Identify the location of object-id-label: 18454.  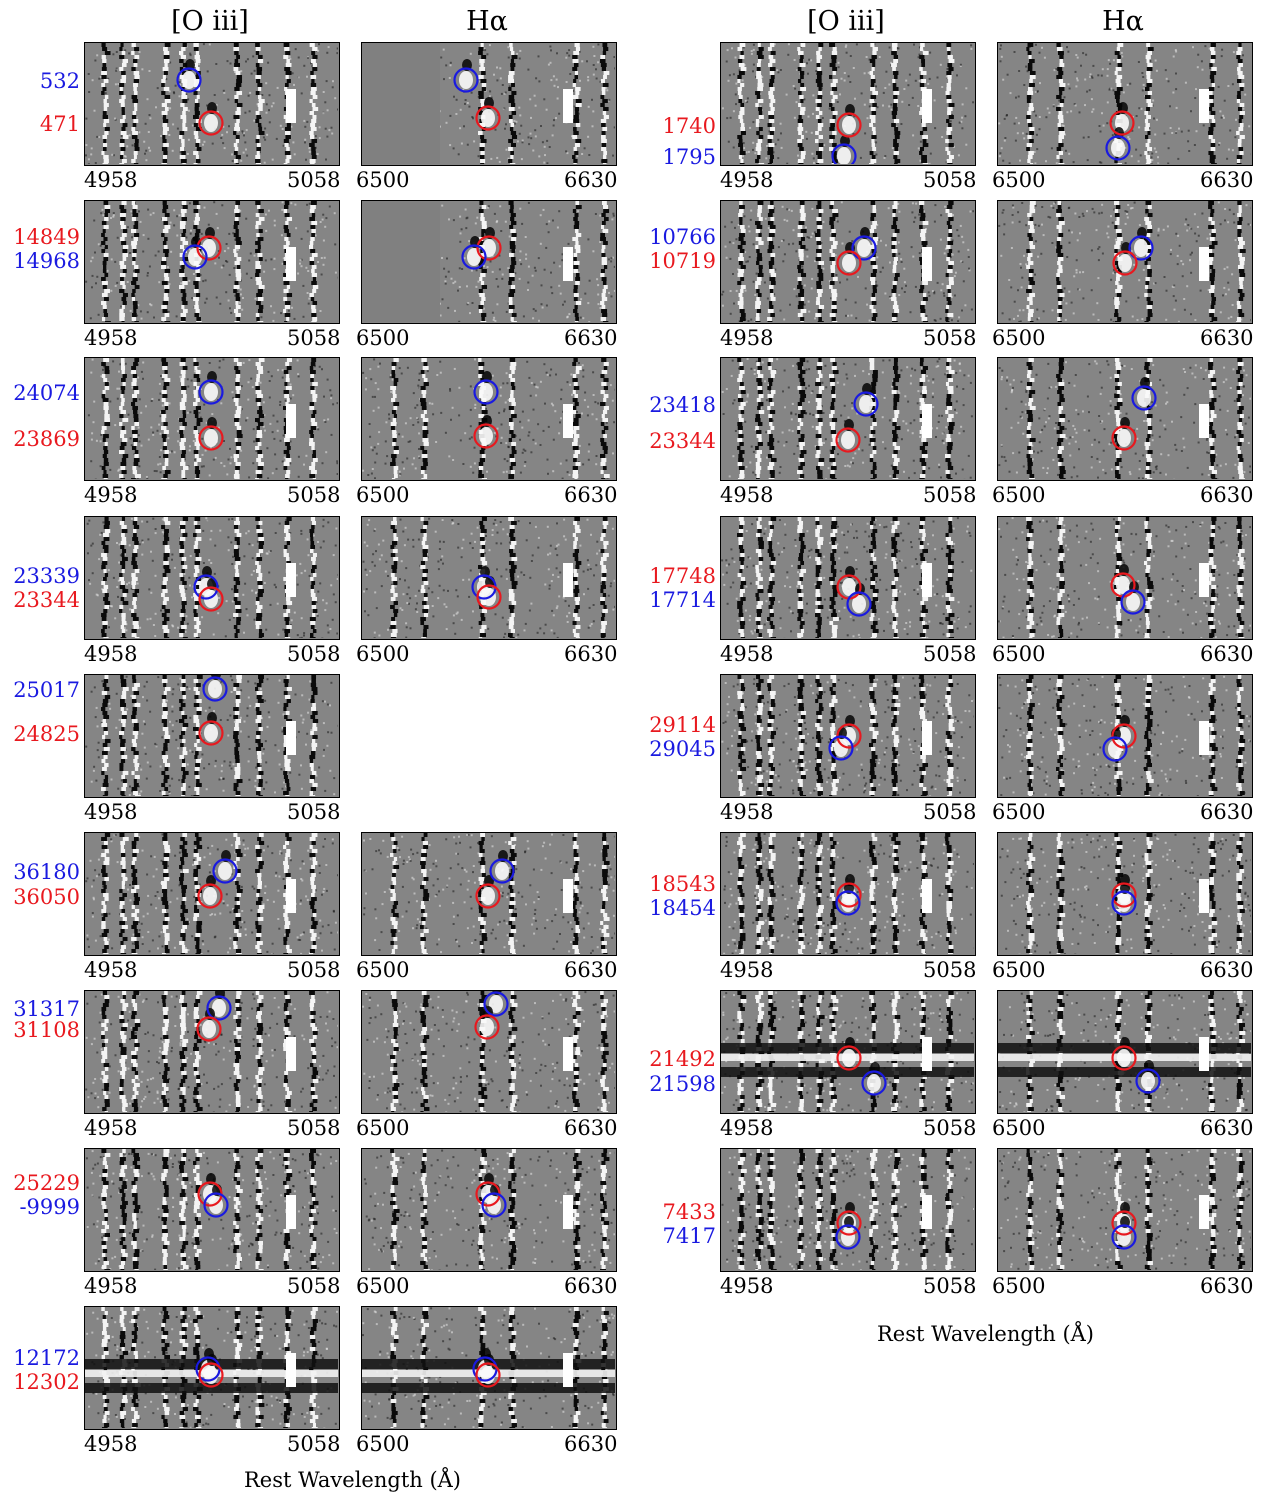
(682, 908).